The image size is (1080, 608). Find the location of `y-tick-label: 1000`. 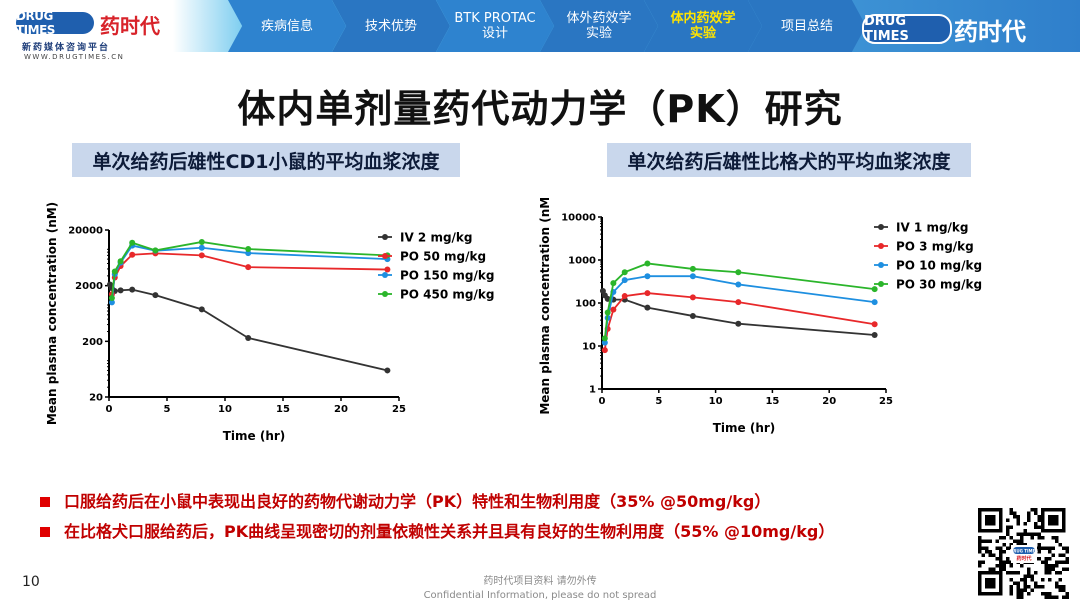

y-tick-label: 1000 is located at coordinates (582, 261).